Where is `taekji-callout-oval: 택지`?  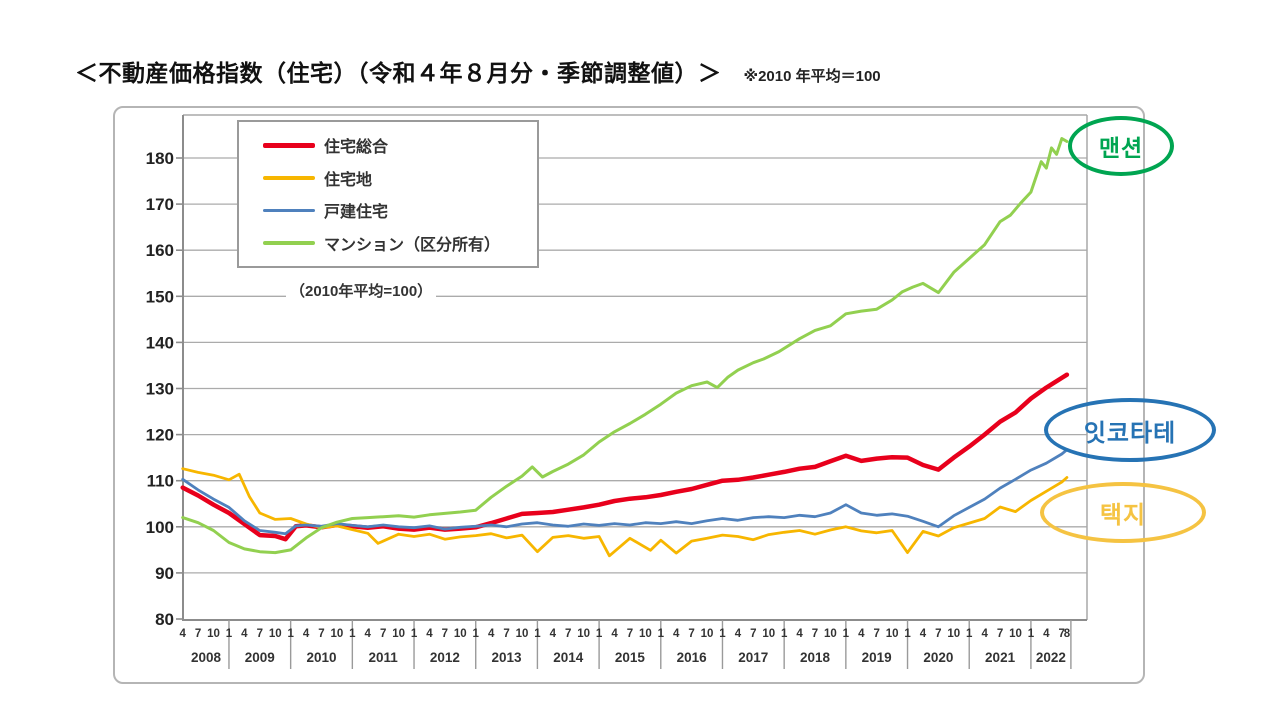 taekji-callout-oval: 택지 is located at coordinates (1123, 512).